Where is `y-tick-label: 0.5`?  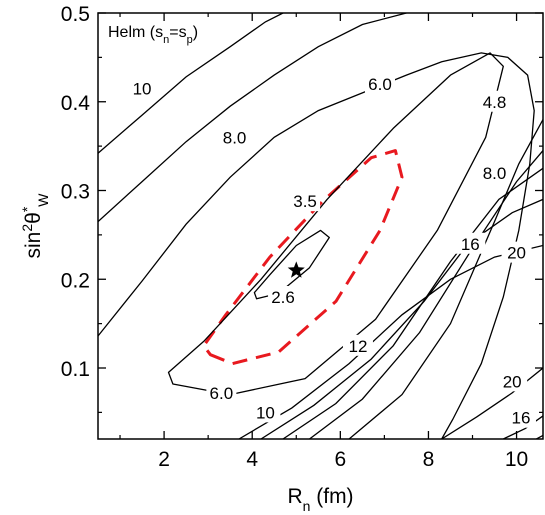 y-tick-label: 0.5 is located at coordinates (75, 14).